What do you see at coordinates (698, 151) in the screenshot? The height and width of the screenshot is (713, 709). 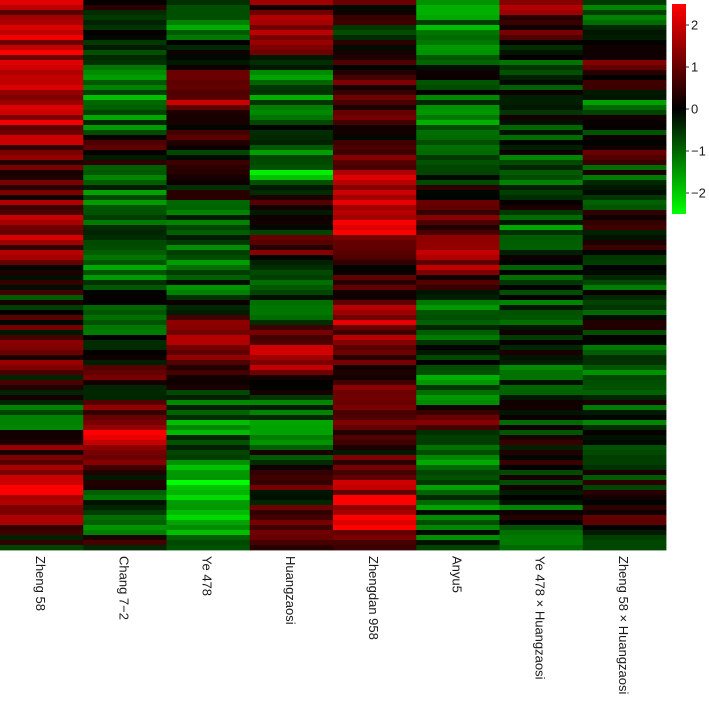 I see `legend-tick-label: −1` at bounding box center [698, 151].